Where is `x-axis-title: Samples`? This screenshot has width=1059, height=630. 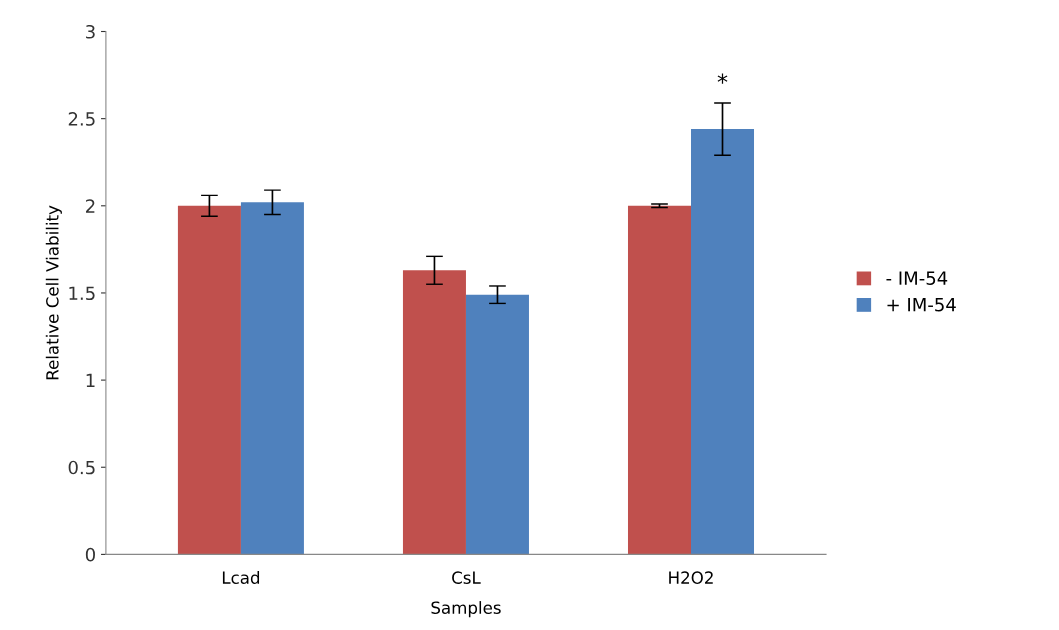 x-axis-title: Samples is located at coordinates (466, 609).